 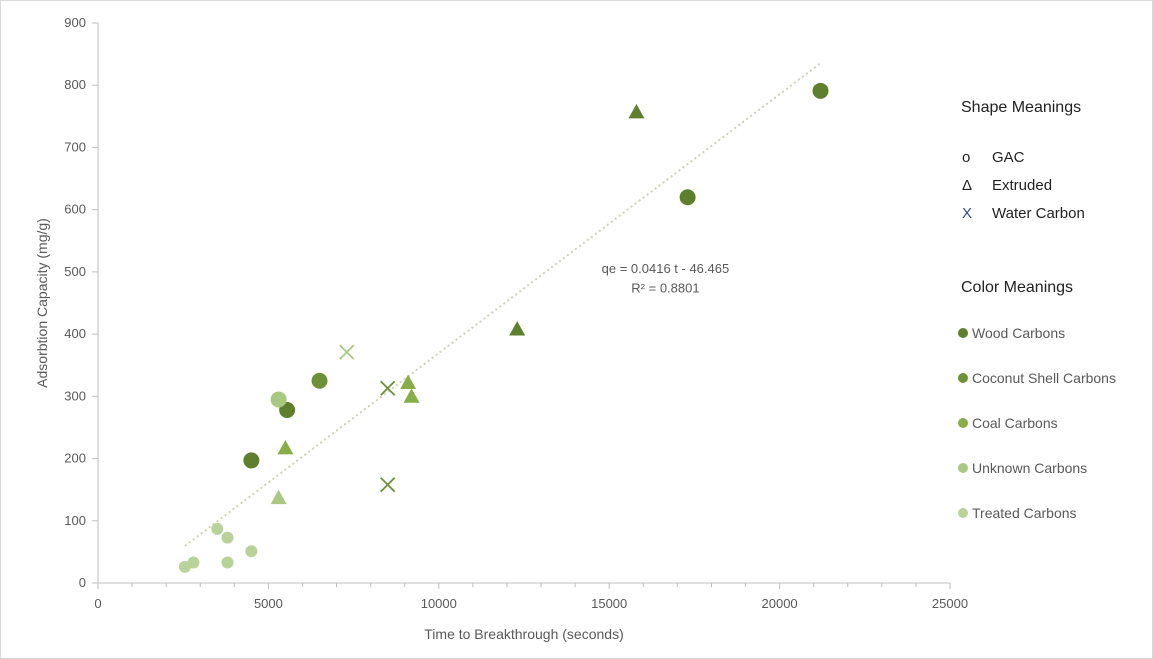 What do you see at coordinates (966, 157) in the screenshot?
I see `legend-shape-symbol: o` at bounding box center [966, 157].